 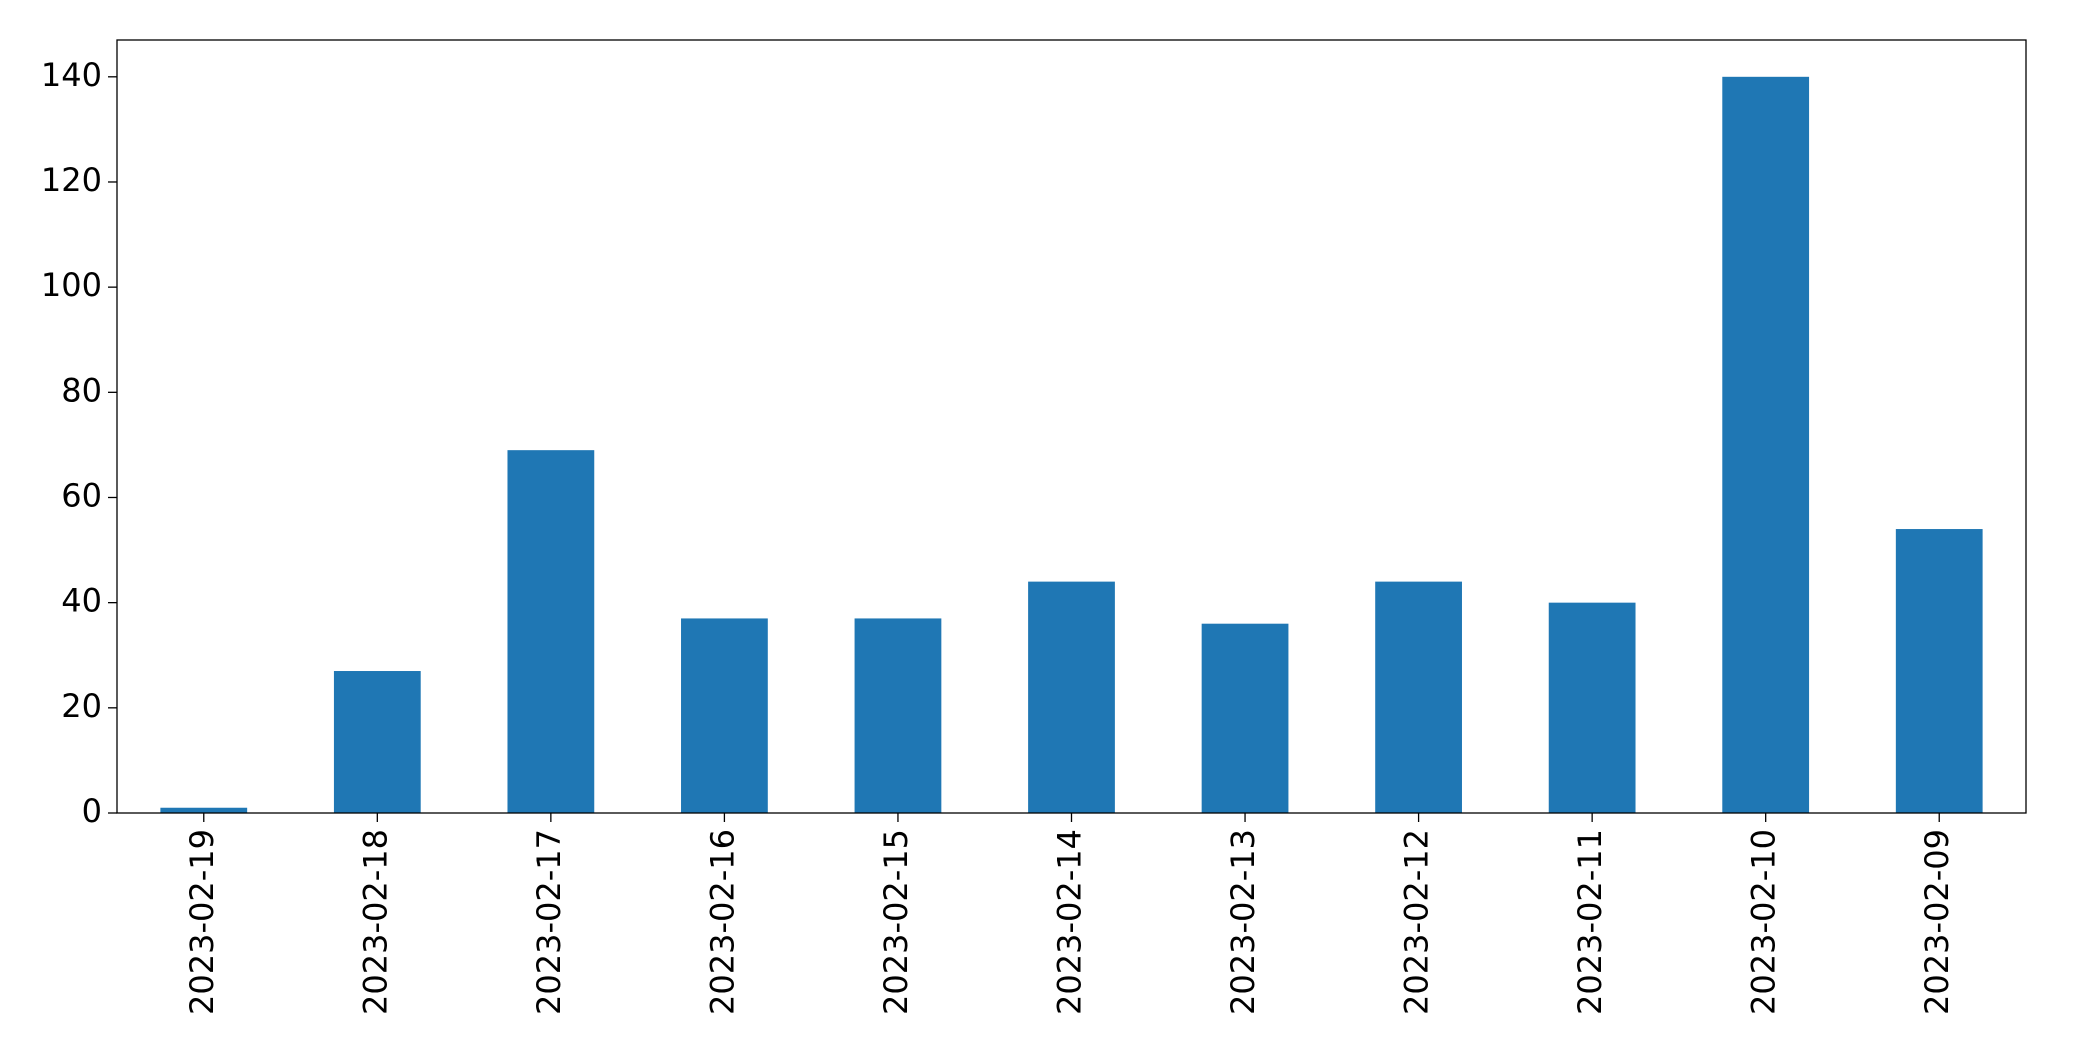 What do you see at coordinates (71, 180) in the screenshot?
I see `y-tick-label: 120` at bounding box center [71, 180].